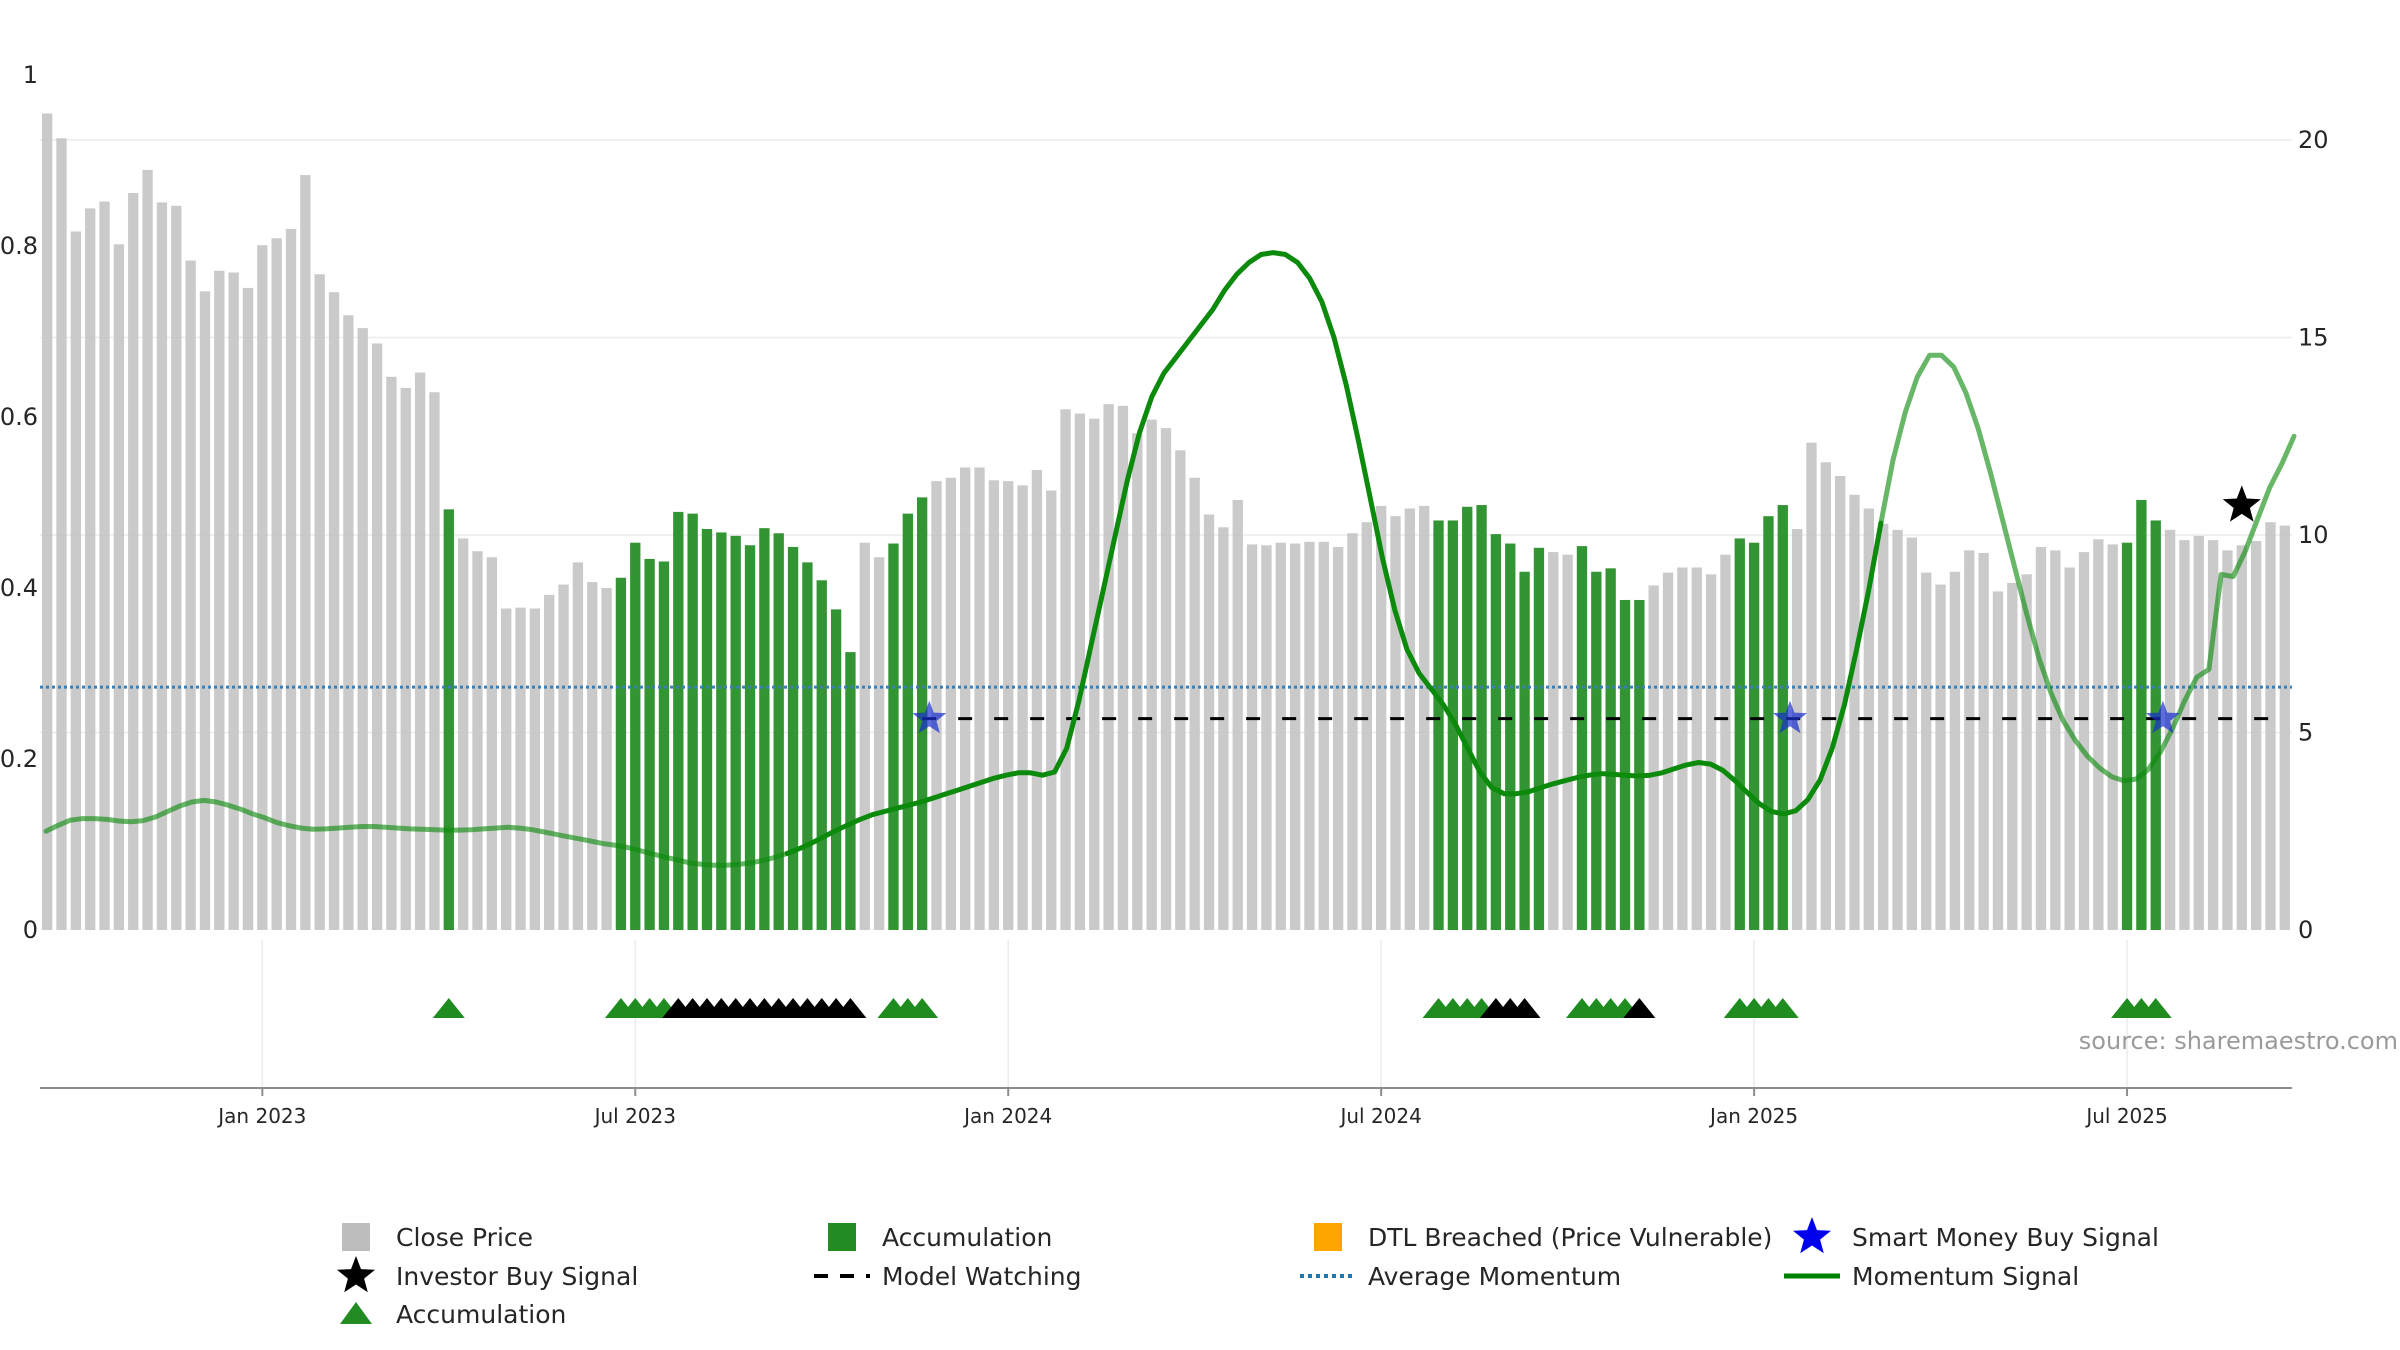 The width and height of the screenshot is (2400, 1350). Describe the element at coordinates (19, 417) in the screenshot. I see `y-left-tick-label: 0.6` at that location.